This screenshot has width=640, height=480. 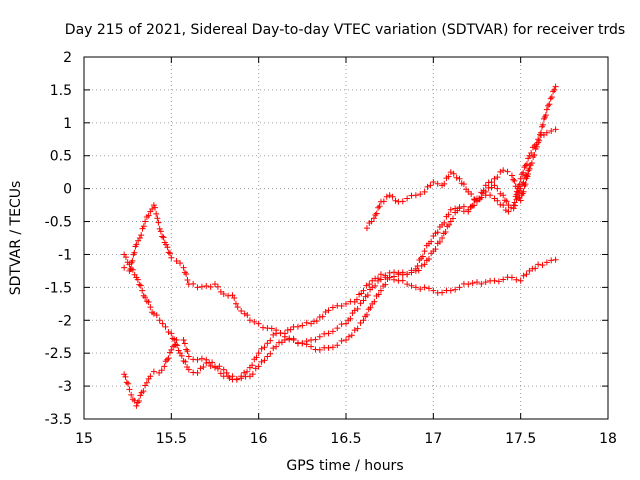 I want to click on x-tick-label: 17, so click(x=433, y=439).